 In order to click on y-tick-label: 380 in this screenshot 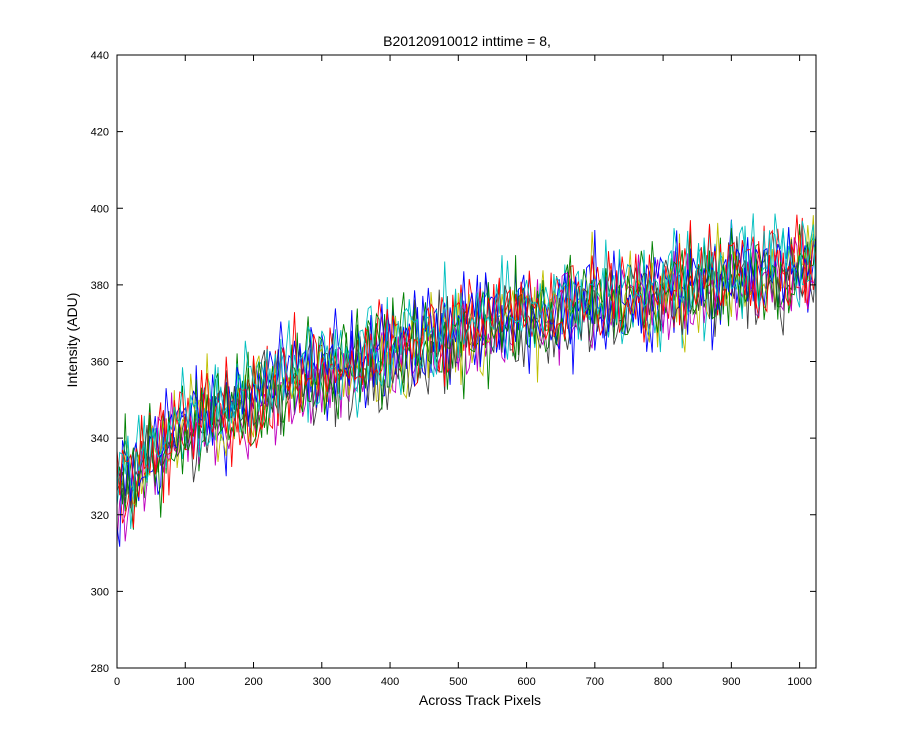, I will do `click(100, 286)`.